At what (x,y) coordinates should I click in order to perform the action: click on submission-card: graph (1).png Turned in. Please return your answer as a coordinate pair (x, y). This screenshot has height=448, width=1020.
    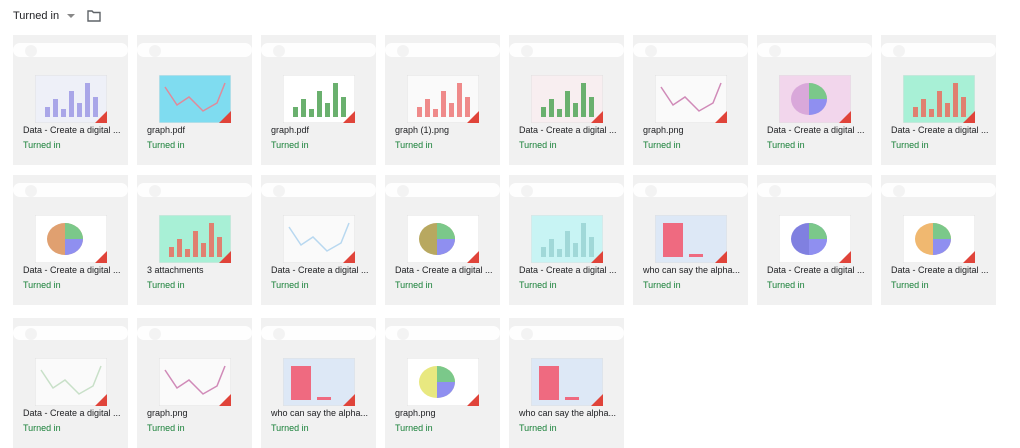
    Looking at the image, I should click on (442, 100).